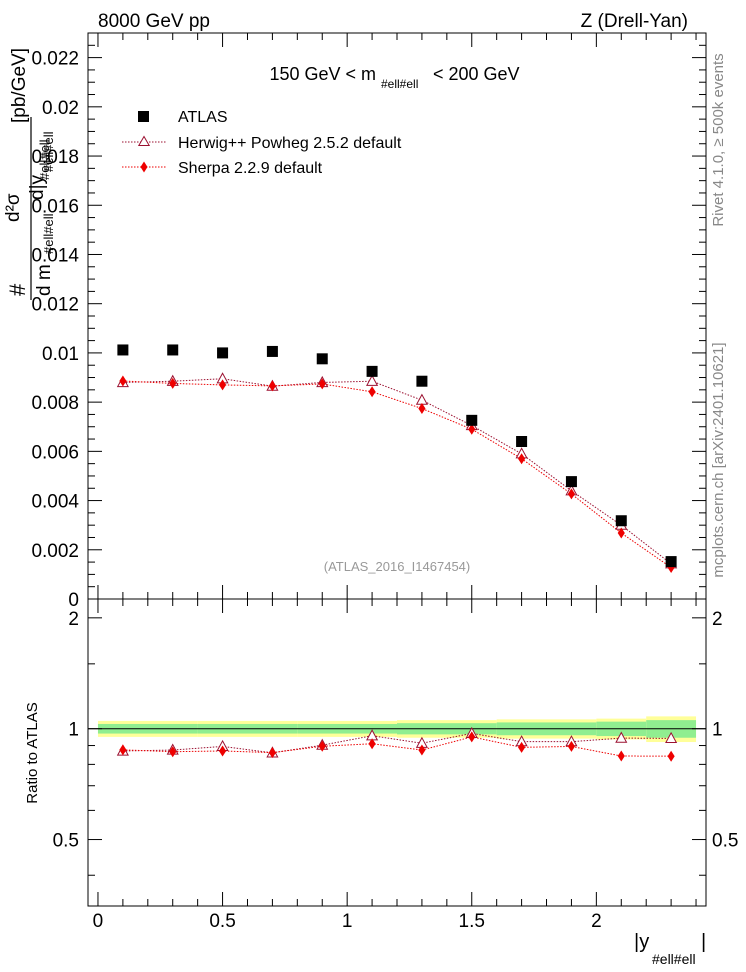 The height and width of the screenshot is (972, 746). What do you see at coordinates (476, 74) in the screenshot?
I see `plot-title-post: < 200 GeV` at bounding box center [476, 74].